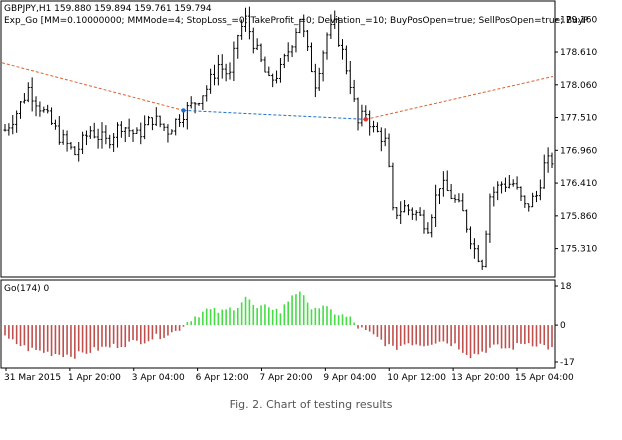 This screenshot has width=622, height=440. I want to click on indicator-label: Go(174) 0, so click(27, 289).